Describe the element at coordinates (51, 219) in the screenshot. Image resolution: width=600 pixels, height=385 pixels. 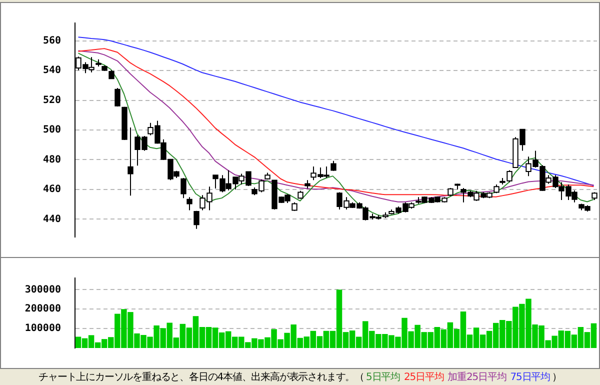
I see `y-tick-label: 440` at that location.